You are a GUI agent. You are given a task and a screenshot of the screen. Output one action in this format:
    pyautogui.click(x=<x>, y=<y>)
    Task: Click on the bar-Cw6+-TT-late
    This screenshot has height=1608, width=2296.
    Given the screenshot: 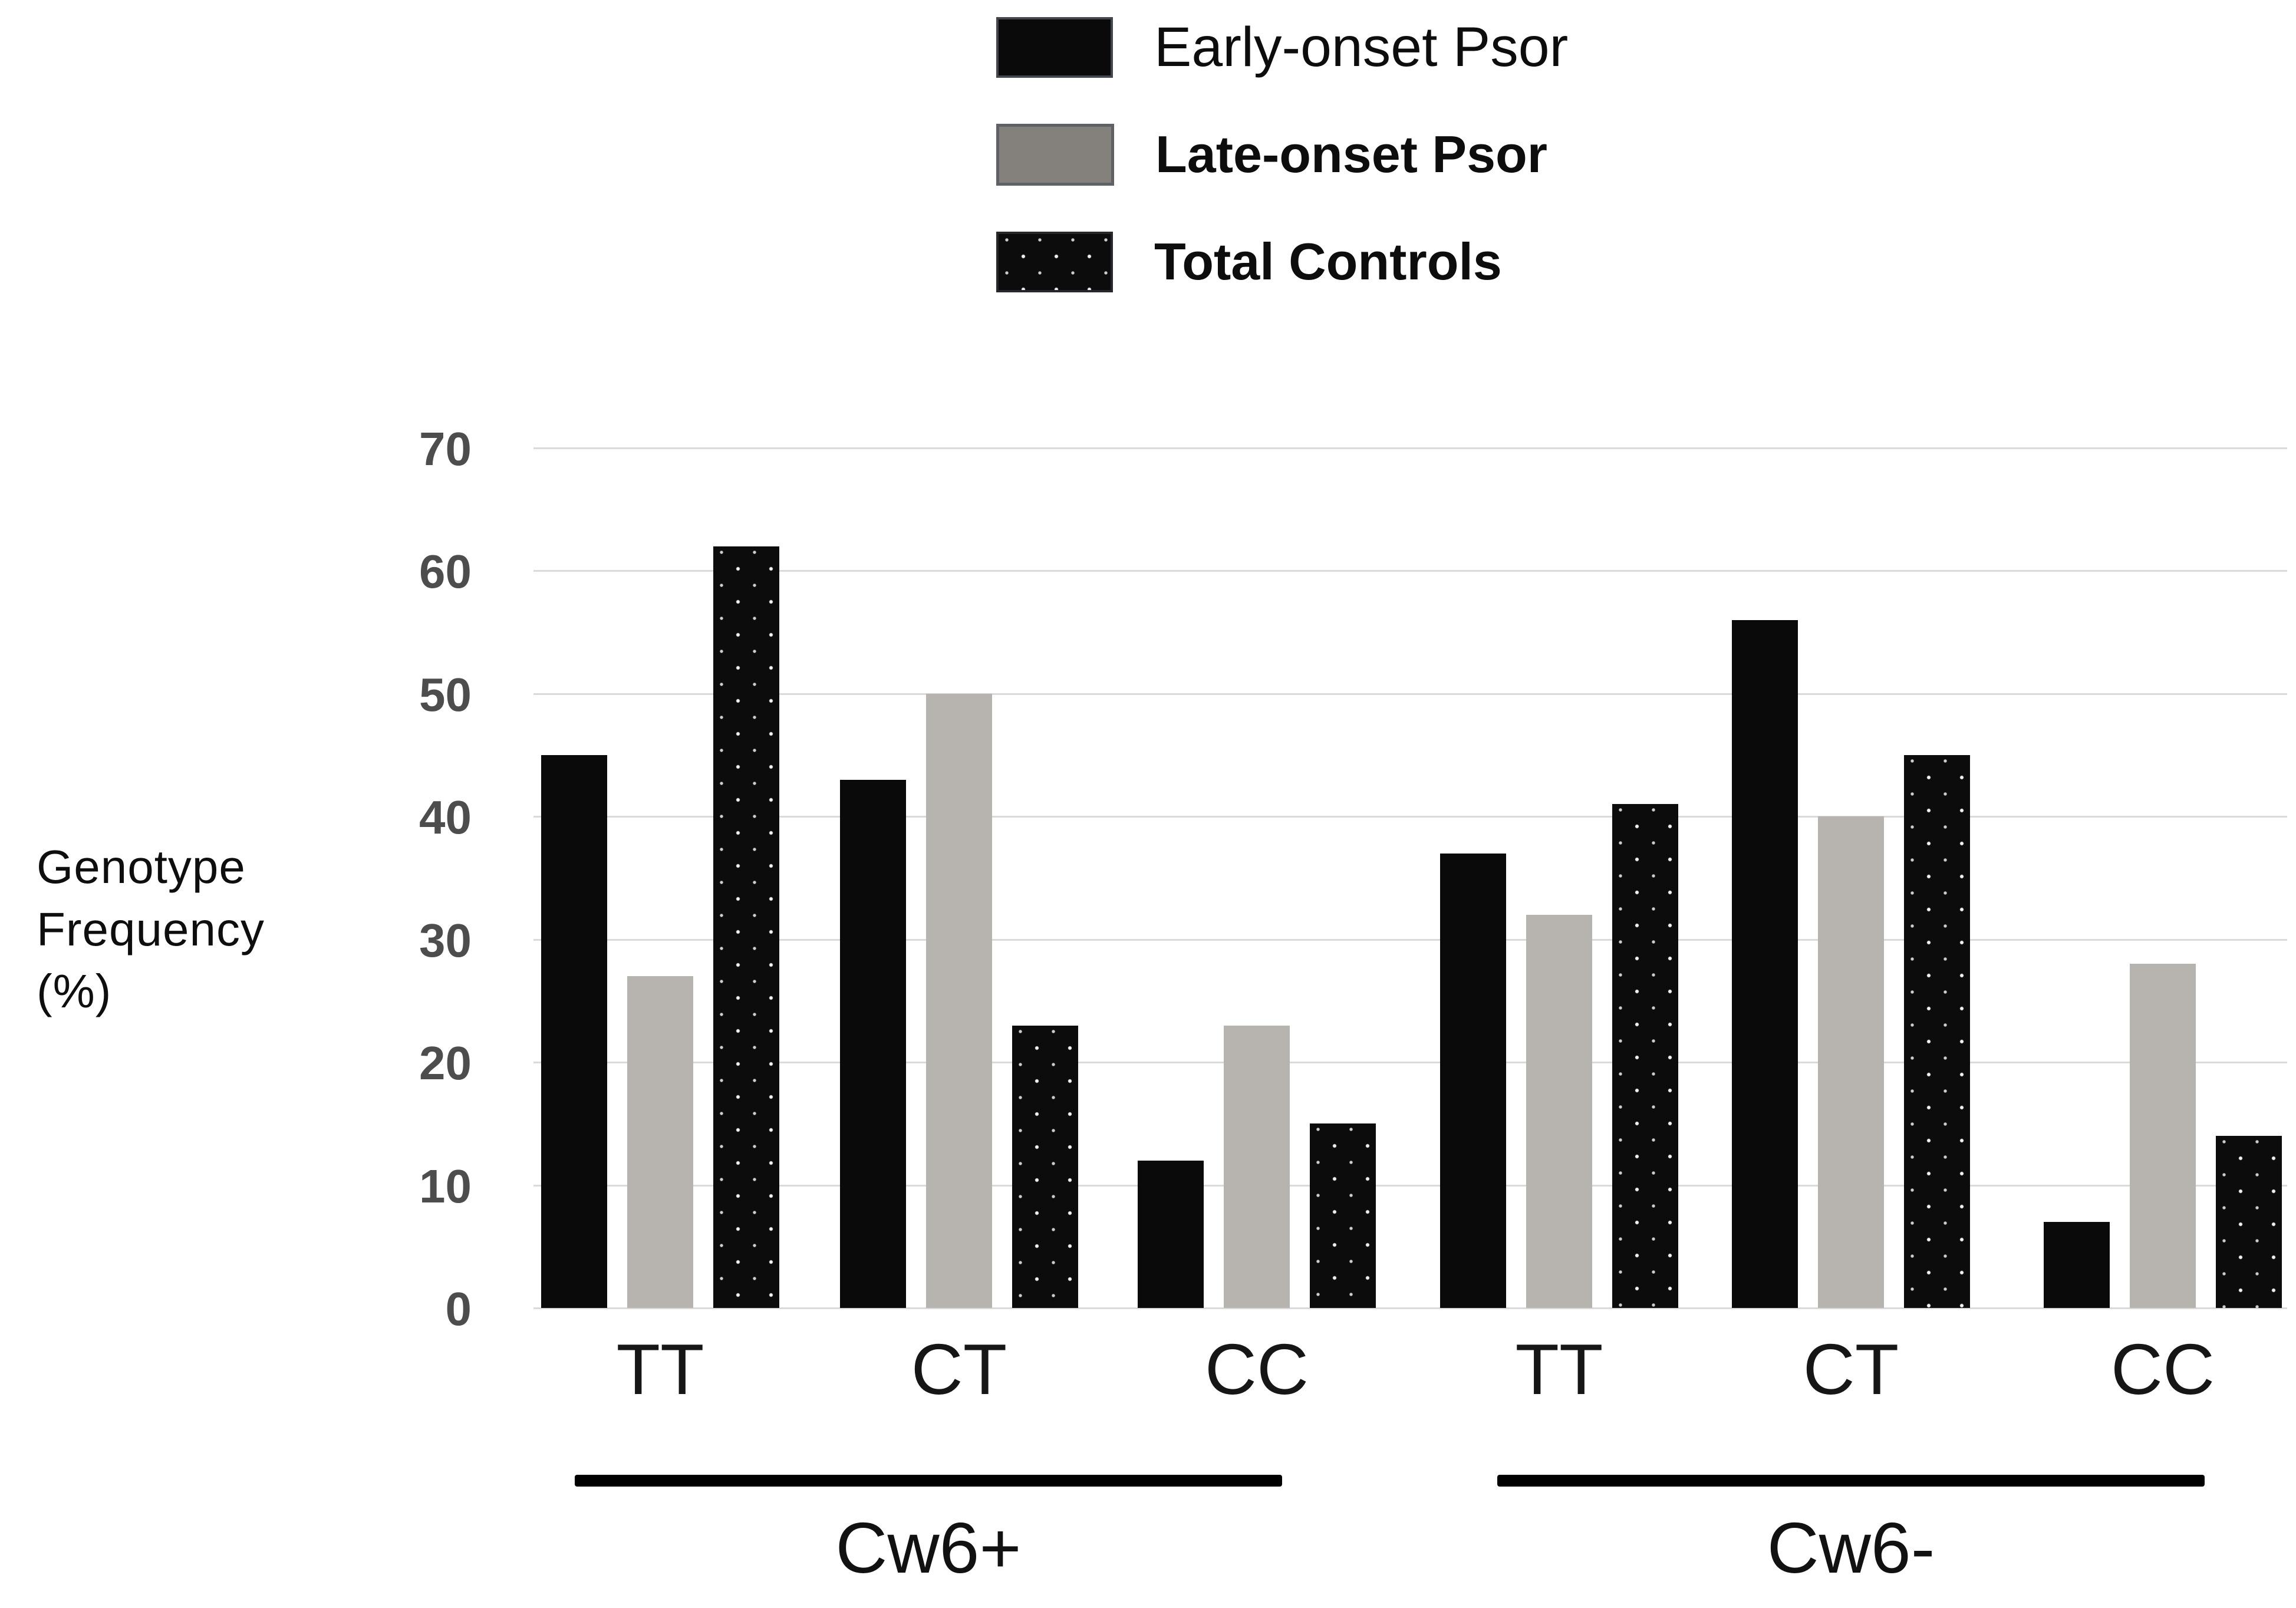 What is the action you would take?
    pyautogui.click(x=660, y=1142)
    